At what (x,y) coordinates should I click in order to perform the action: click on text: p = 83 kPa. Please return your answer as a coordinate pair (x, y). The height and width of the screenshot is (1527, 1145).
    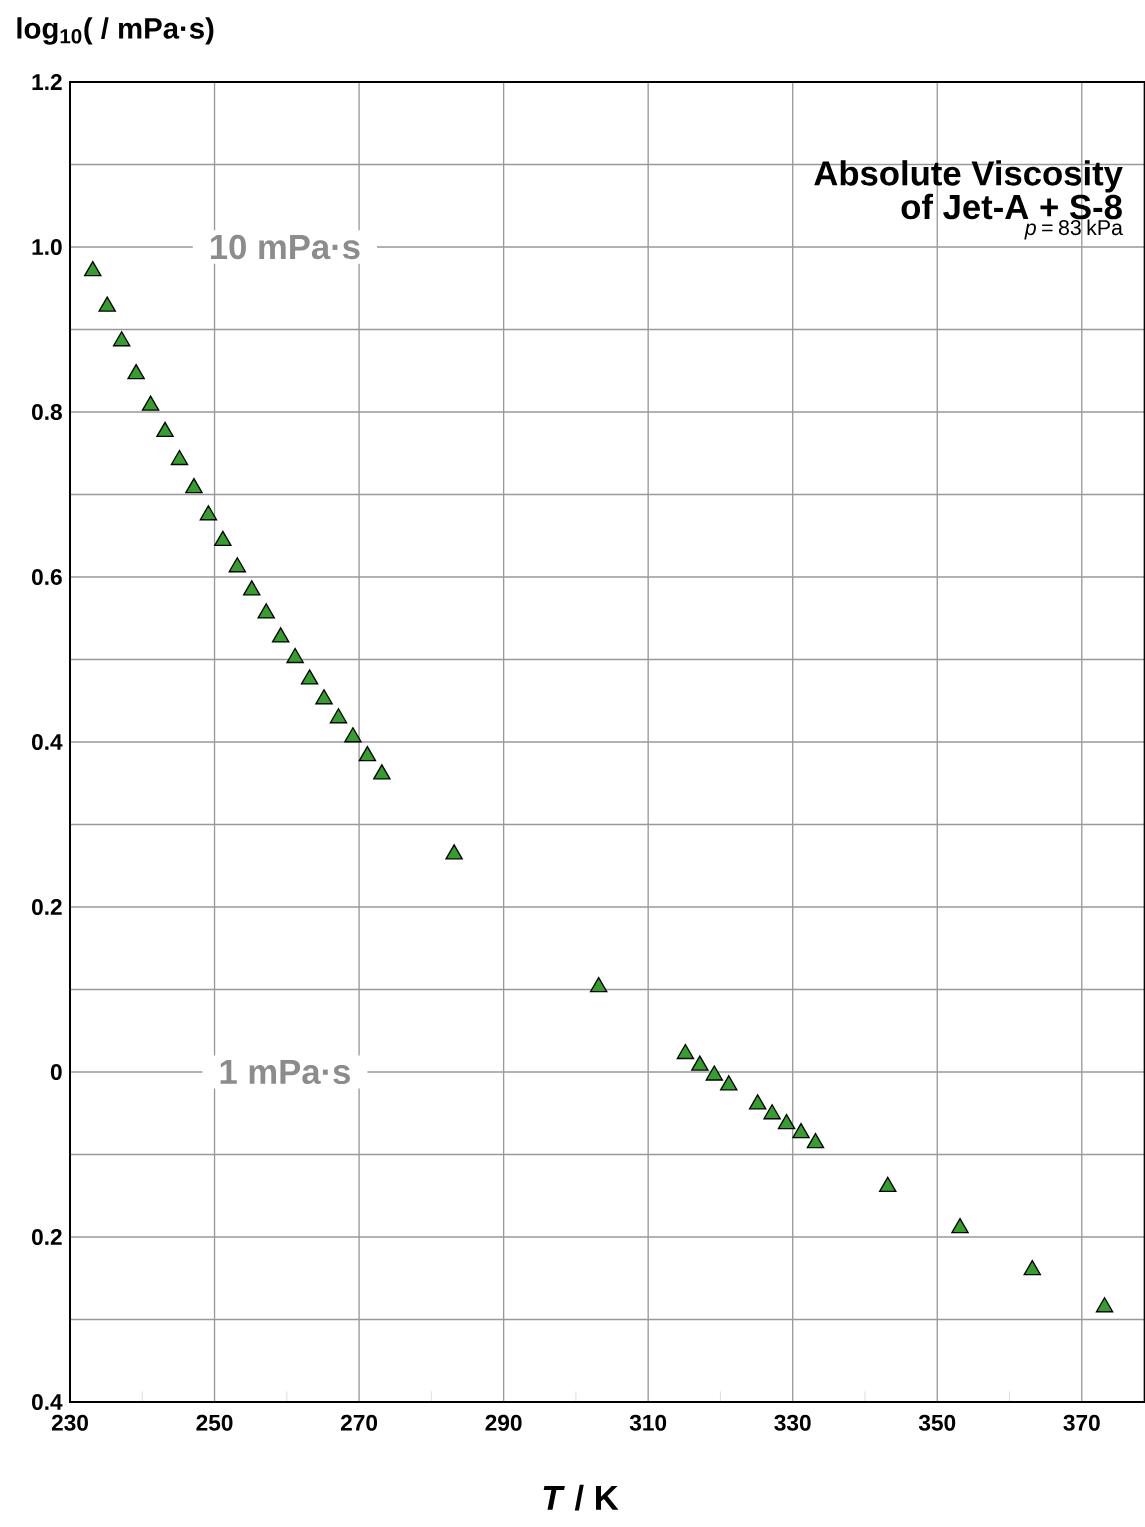
    Looking at the image, I should click on (1073, 229).